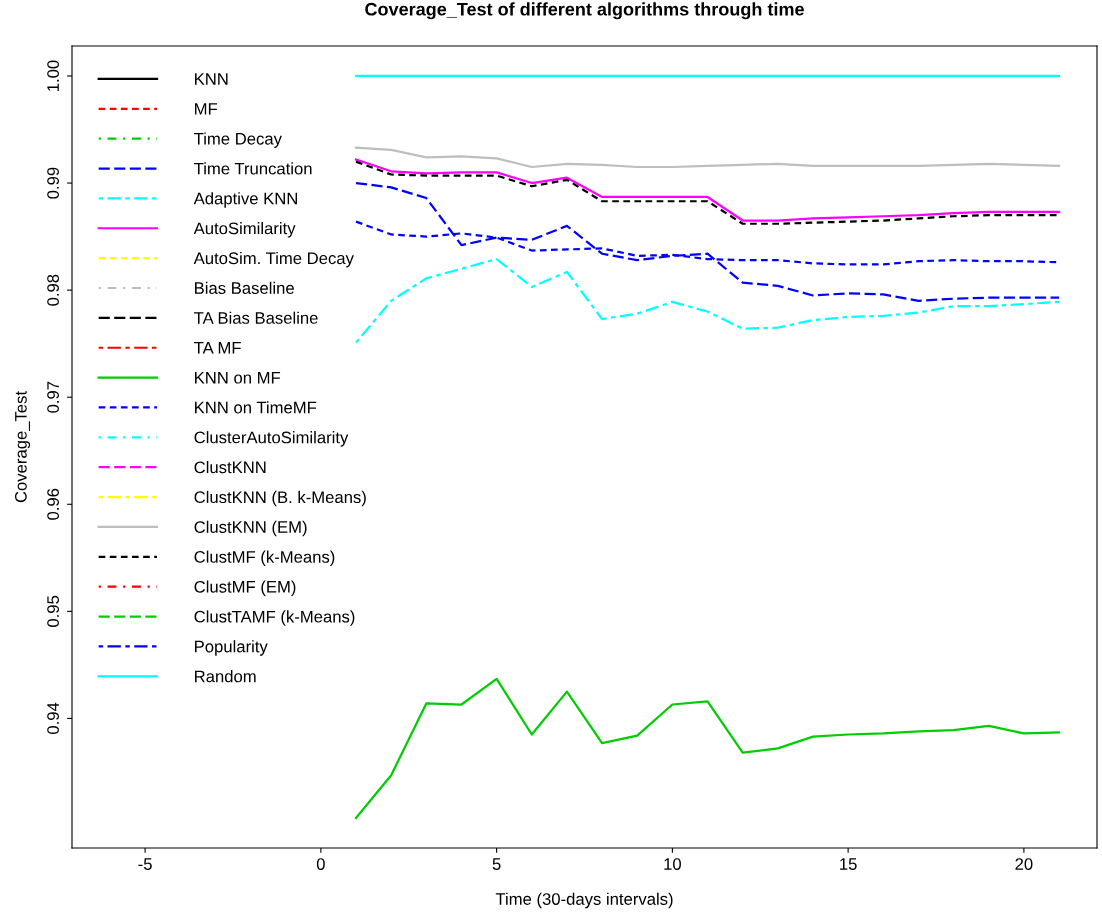 This screenshot has width=1102, height=917. I want to click on legend-label: ClustTAMF (k-Means), so click(274, 618).